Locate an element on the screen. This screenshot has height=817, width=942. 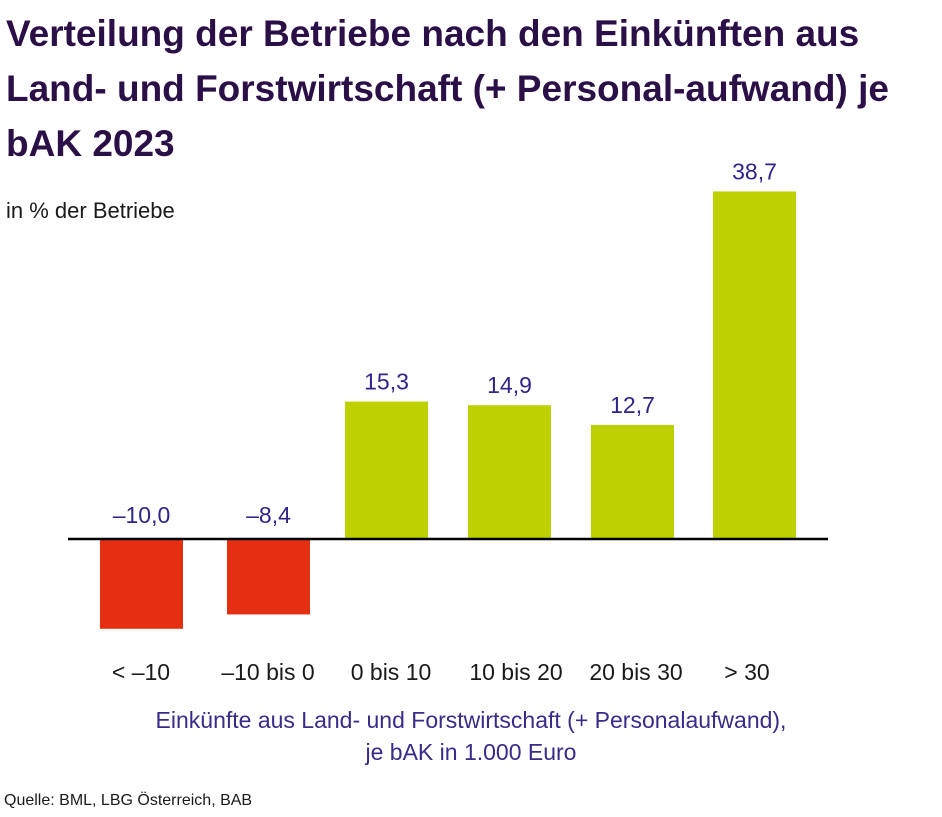
category-tick-label: –10 bis 0 is located at coordinates (267, 672).